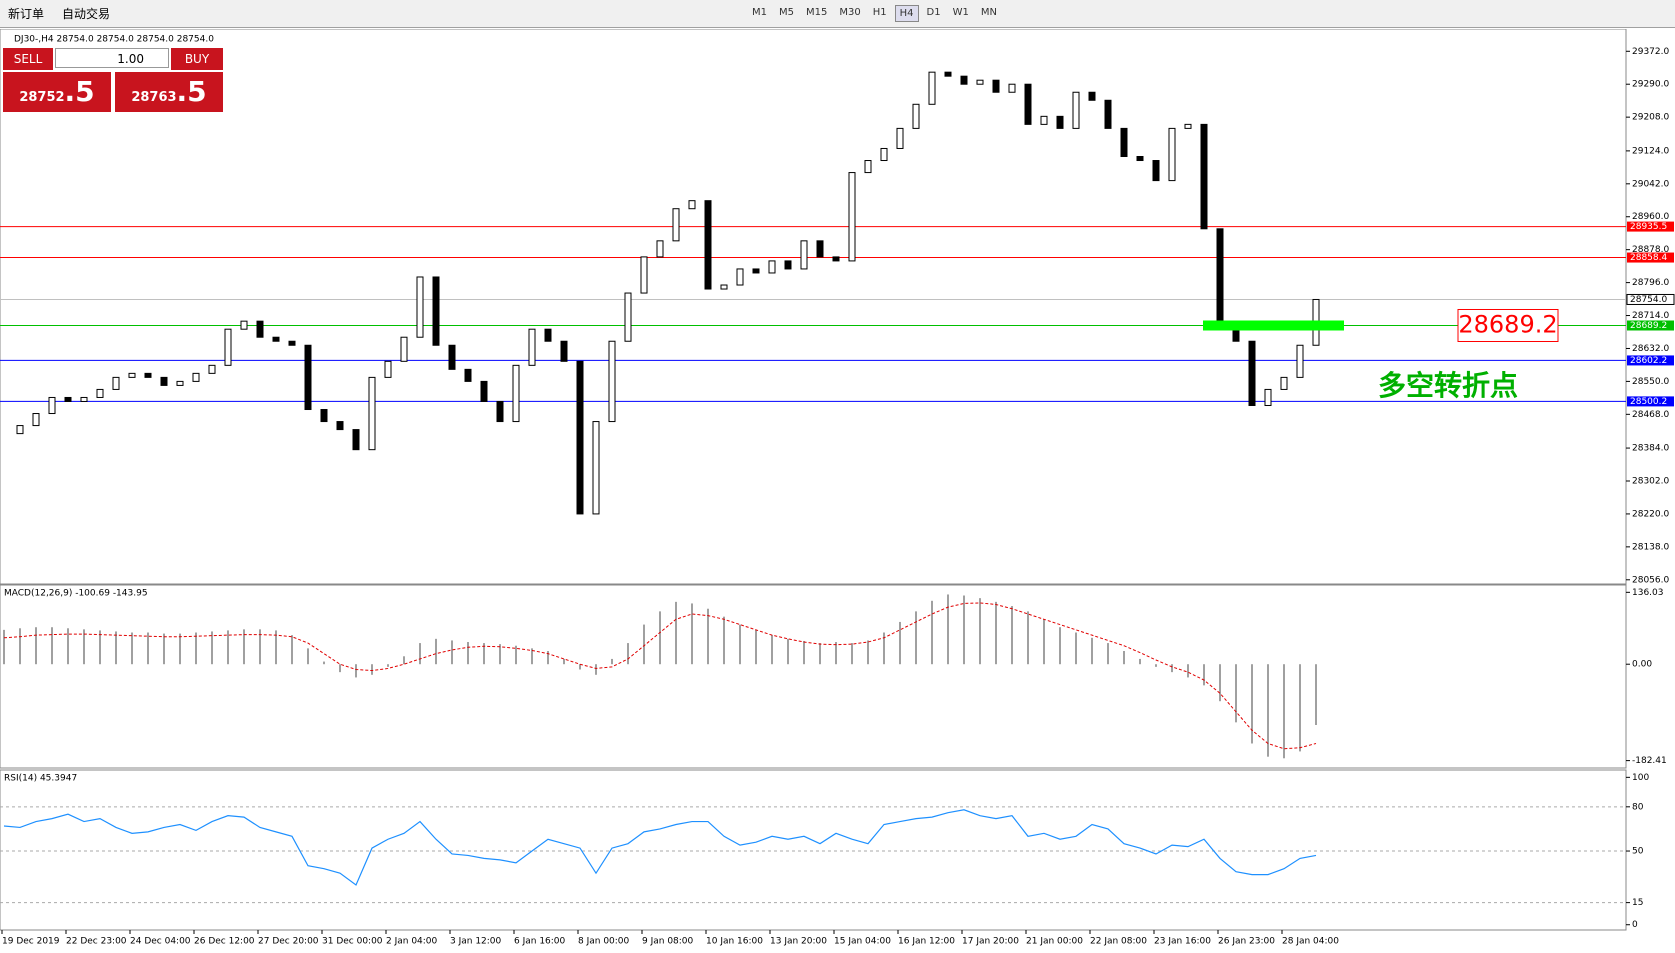  What do you see at coordinates (40, 779) in the screenshot?
I see `rsi-label: RSI(14) 45.3947` at bounding box center [40, 779].